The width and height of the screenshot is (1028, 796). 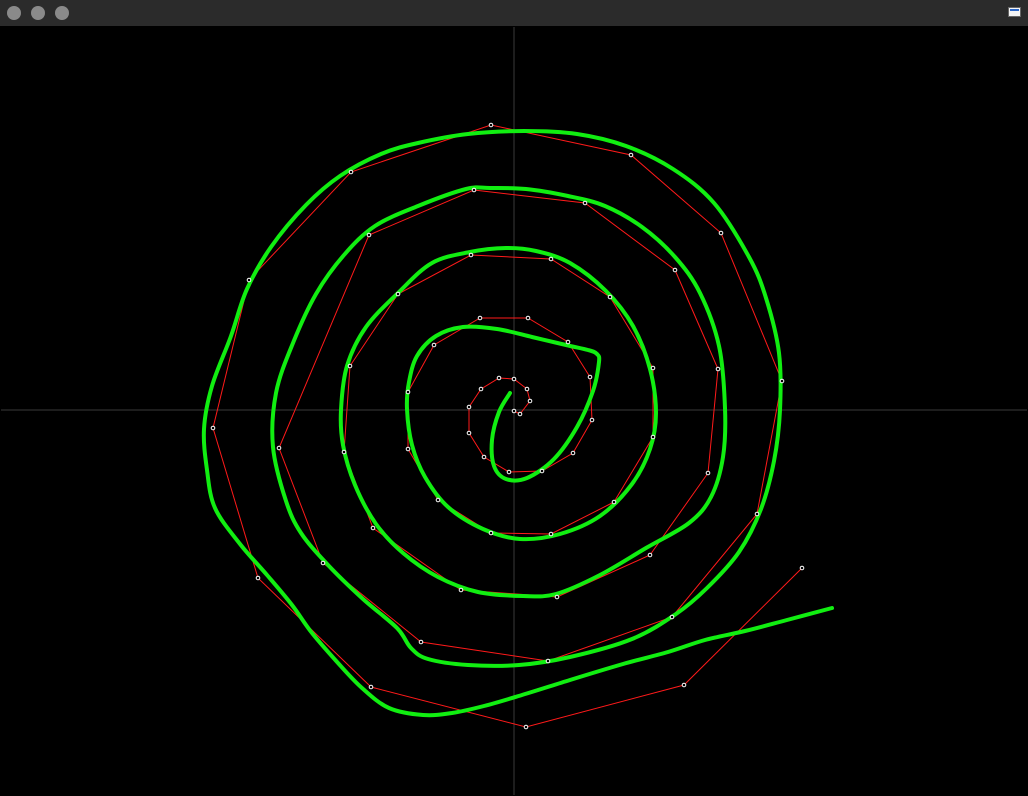 What do you see at coordinates (14, 13) in the screenshot?
I see `close-button` at bounding box center [14, 13].